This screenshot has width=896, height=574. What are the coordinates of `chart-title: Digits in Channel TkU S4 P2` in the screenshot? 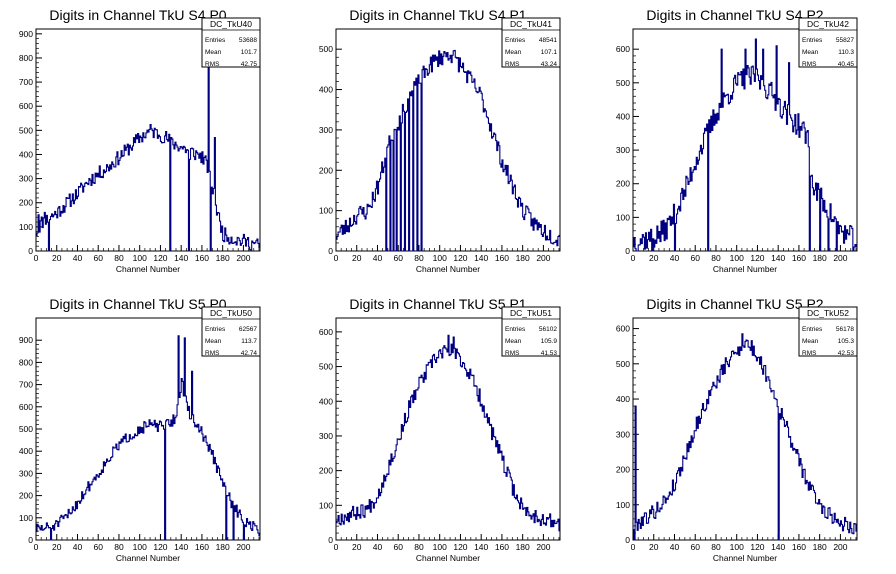 It's located at (734, 15).